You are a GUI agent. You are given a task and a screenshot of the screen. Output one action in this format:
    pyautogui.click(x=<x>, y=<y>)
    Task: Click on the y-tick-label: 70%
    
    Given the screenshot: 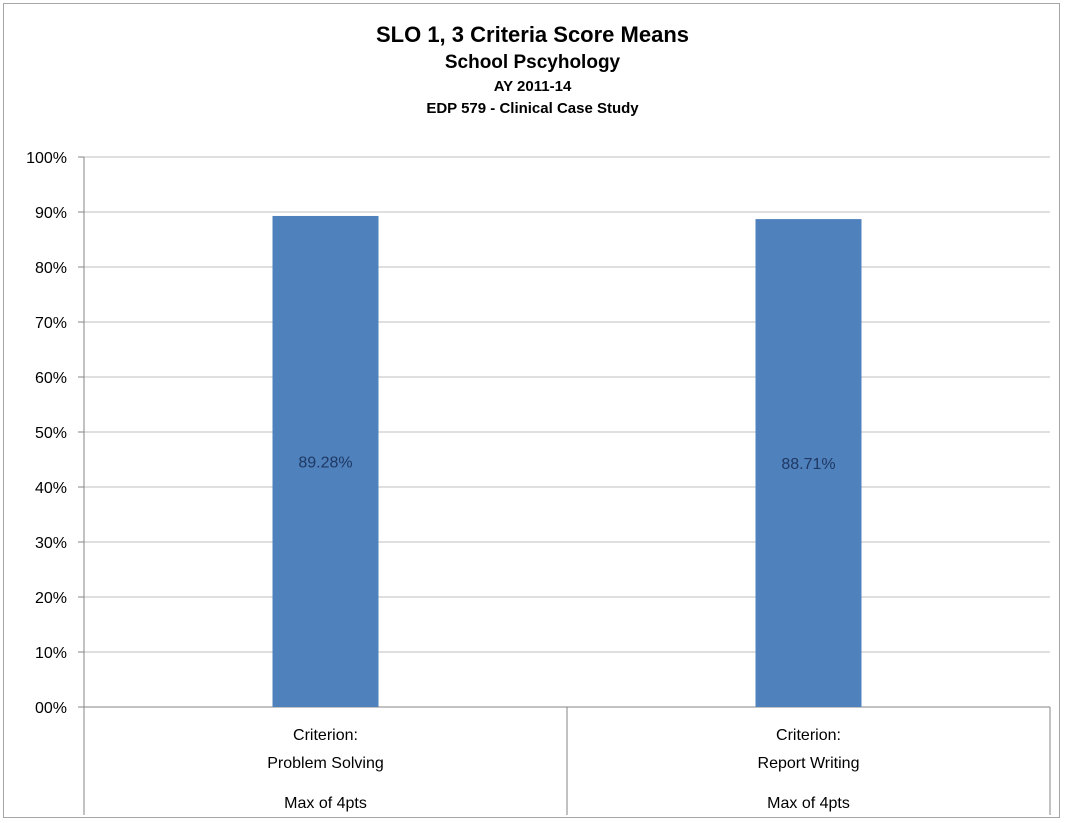 What is the action you would take?
    pyautogui.click(x=51, y=323)
    